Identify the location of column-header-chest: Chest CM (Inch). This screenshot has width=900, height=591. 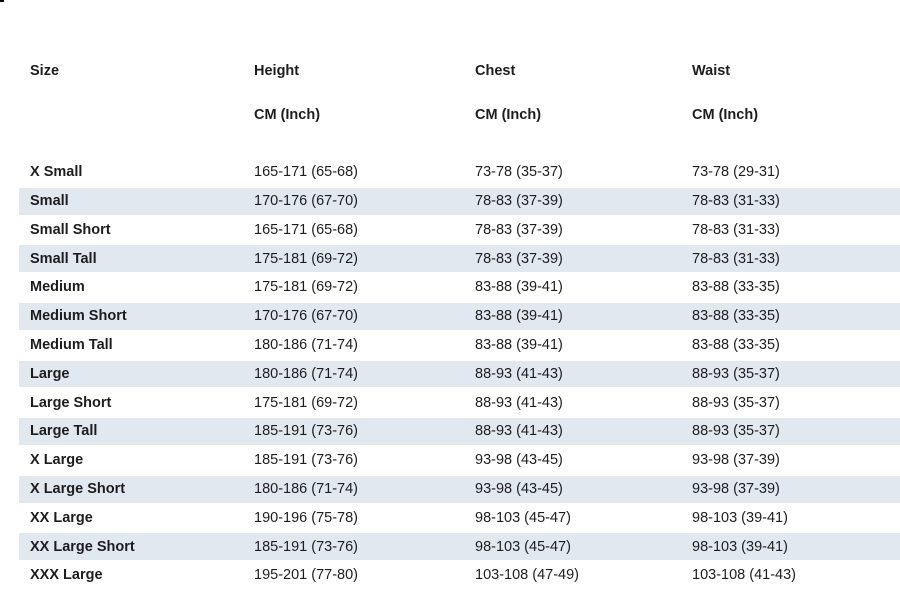
(583, 93).